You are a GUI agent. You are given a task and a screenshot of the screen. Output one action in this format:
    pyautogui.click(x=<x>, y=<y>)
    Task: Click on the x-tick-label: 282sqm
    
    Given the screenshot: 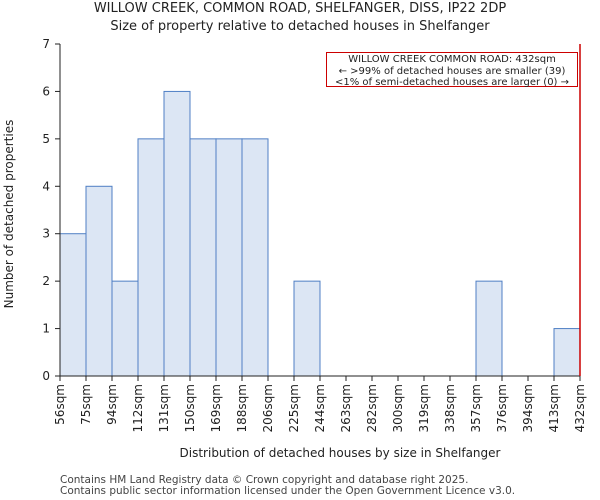 What is the action you would take?
    pyautogui.click(x=372, y=408)
    